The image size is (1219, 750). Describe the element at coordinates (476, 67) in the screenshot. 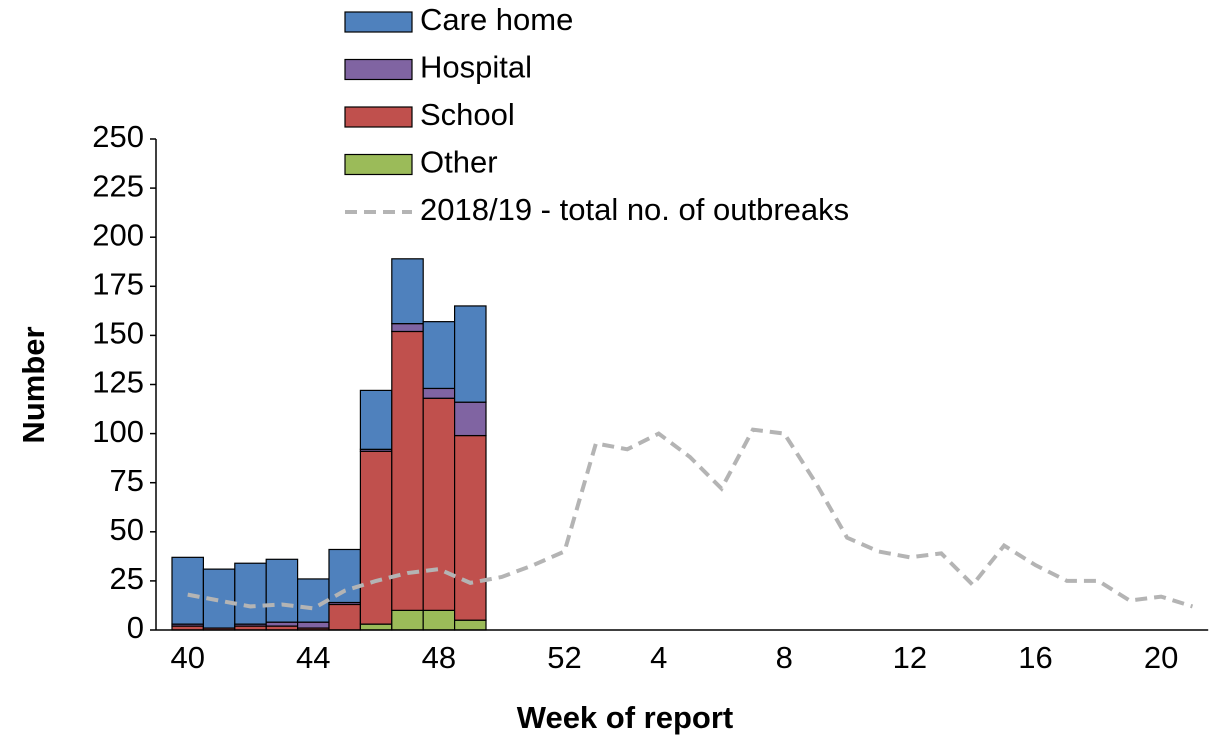

I see `legend-label: Hospital` at that location.